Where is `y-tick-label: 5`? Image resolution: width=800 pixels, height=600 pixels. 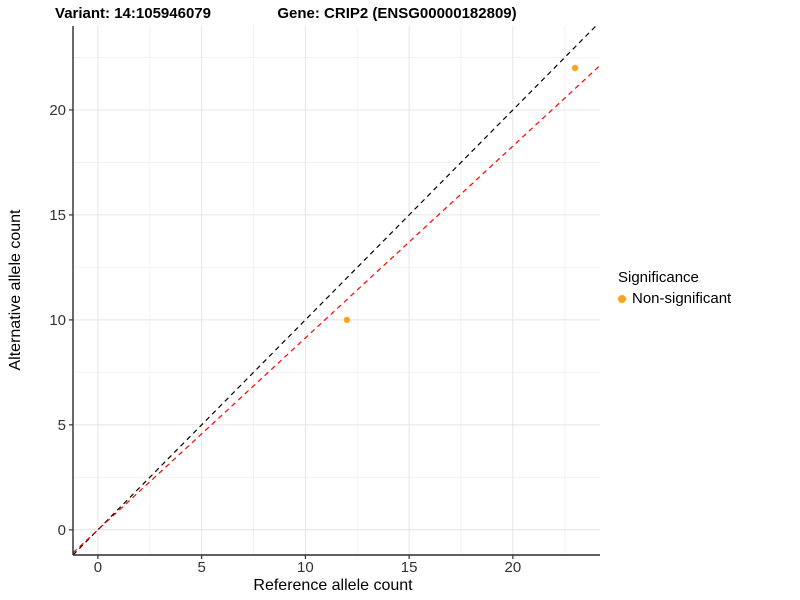 y-tick-label: 5 is located at coordinates (62, 425).